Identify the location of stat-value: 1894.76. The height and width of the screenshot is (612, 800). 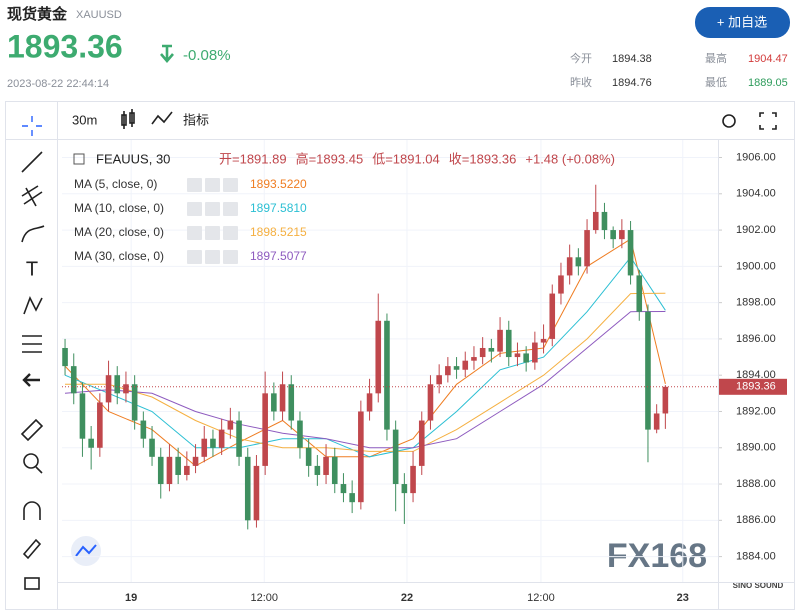
(632, 83).